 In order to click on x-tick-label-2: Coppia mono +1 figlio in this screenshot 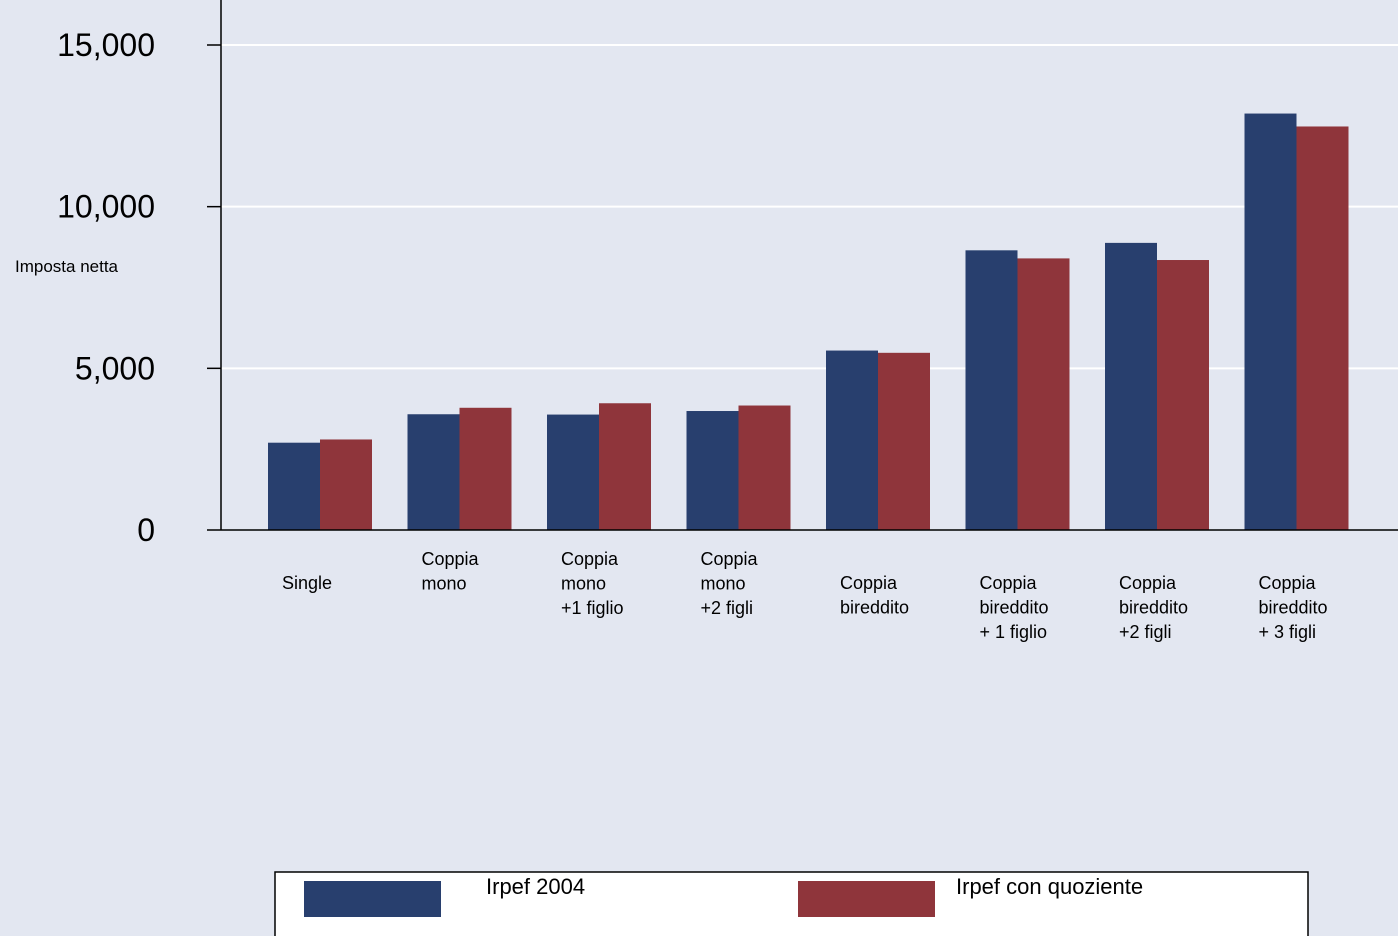, I will do `click(592, 583)`.